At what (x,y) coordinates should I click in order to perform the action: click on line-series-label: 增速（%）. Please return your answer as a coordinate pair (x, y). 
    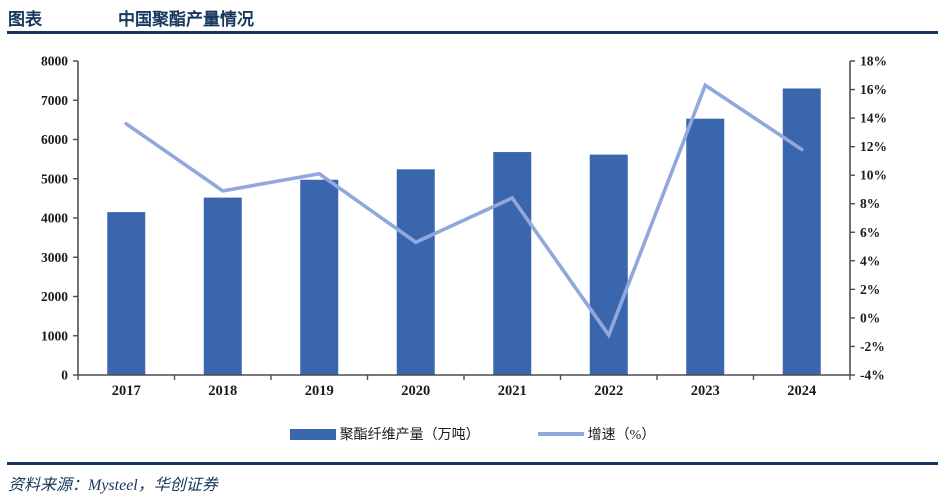
    Looking at the image, I should click on (621, 435).